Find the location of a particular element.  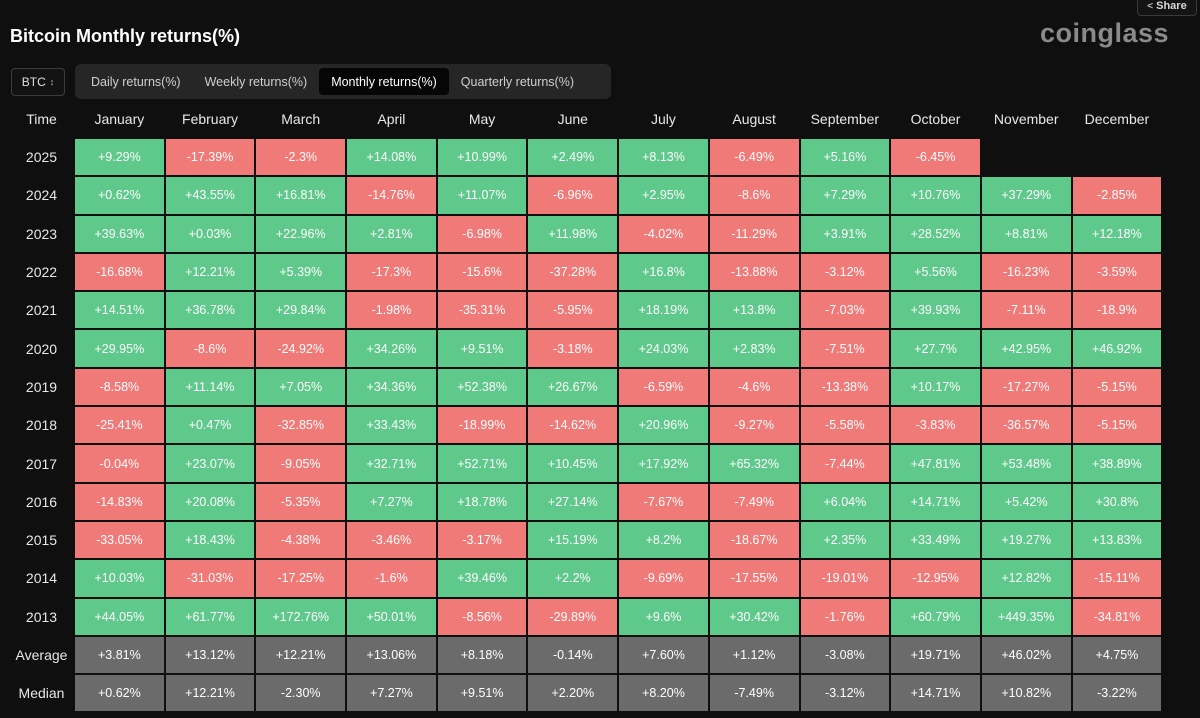

return-cell: -7.03% is located at coordinates (845, 310).